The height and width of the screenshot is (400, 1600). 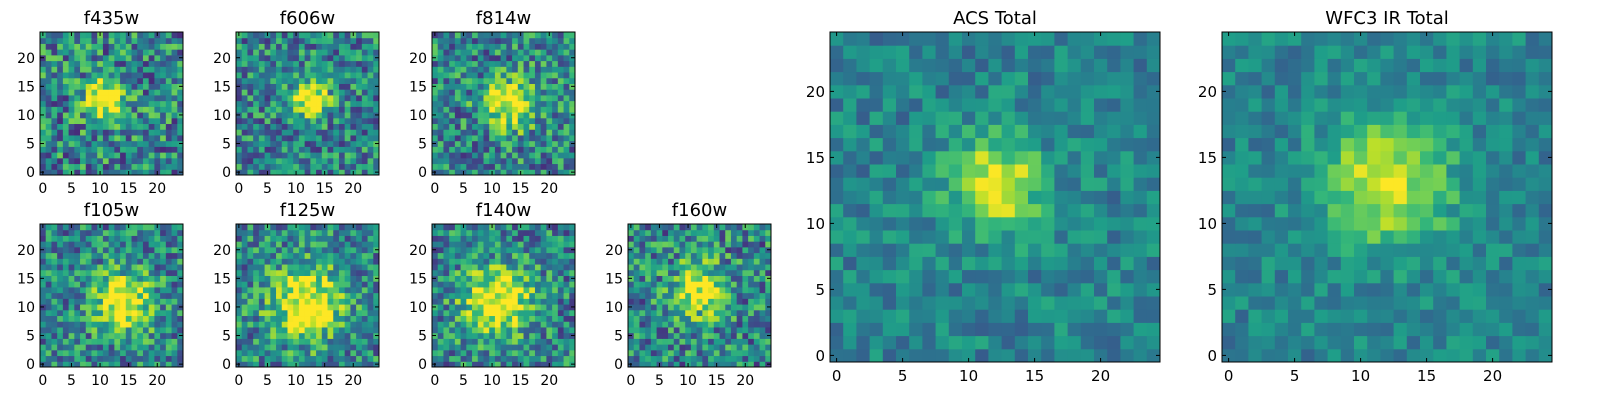 I want to click on x-tick-label: 20, so click(x=157, y=381).